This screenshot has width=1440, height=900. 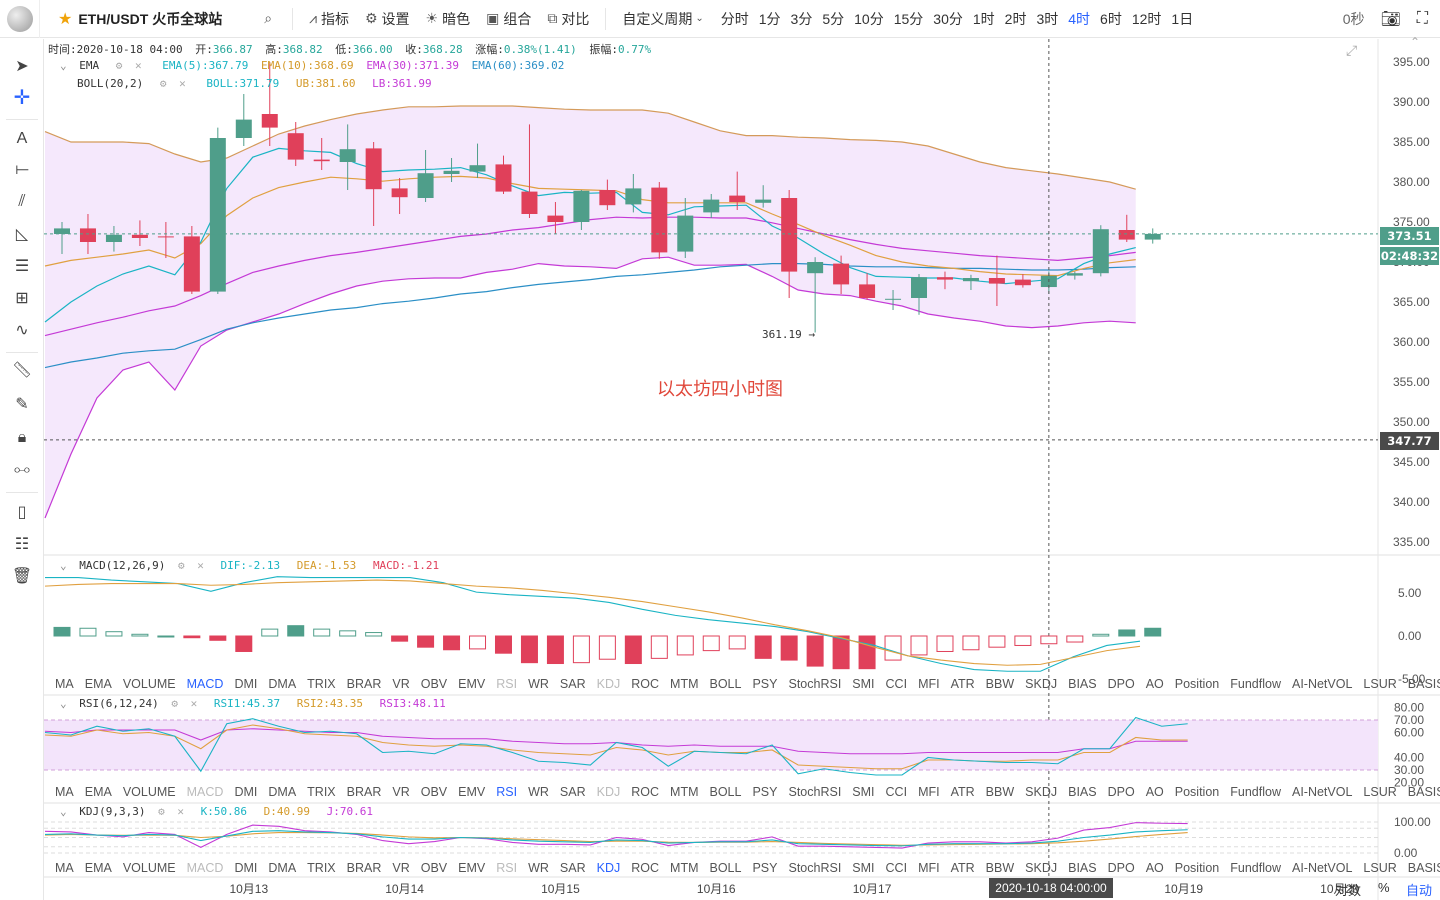 I want to click on compare-button: ⧉ 对比, so click(x=568, y=18).